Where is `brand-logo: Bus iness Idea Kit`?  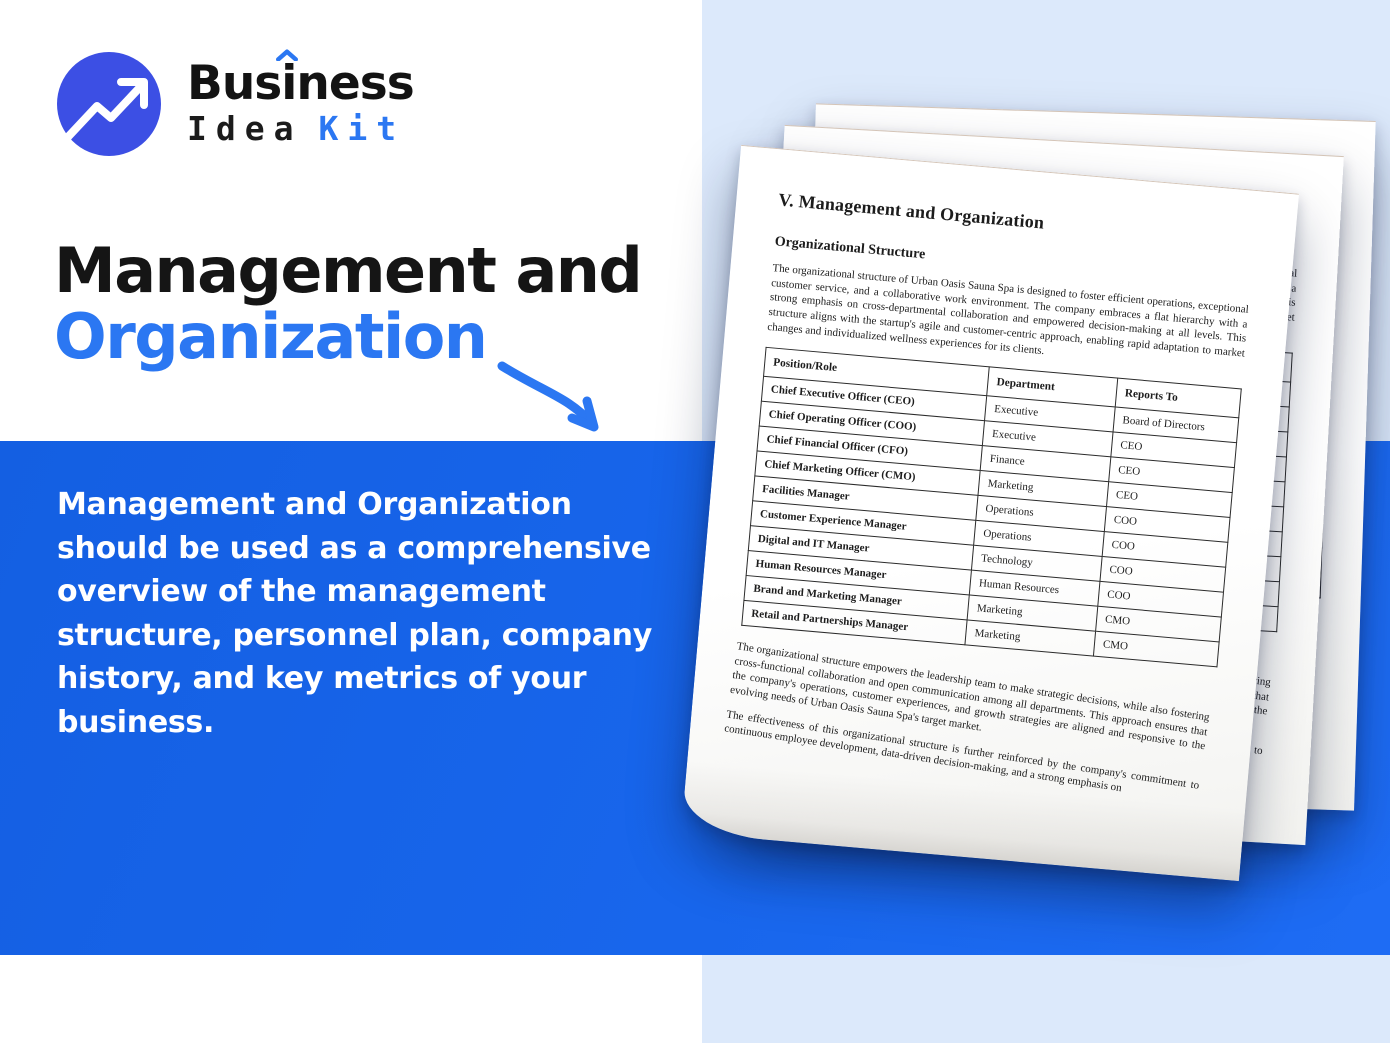 brand-logo: Bus iness Idea Kit is located at coordinates (236, 102).